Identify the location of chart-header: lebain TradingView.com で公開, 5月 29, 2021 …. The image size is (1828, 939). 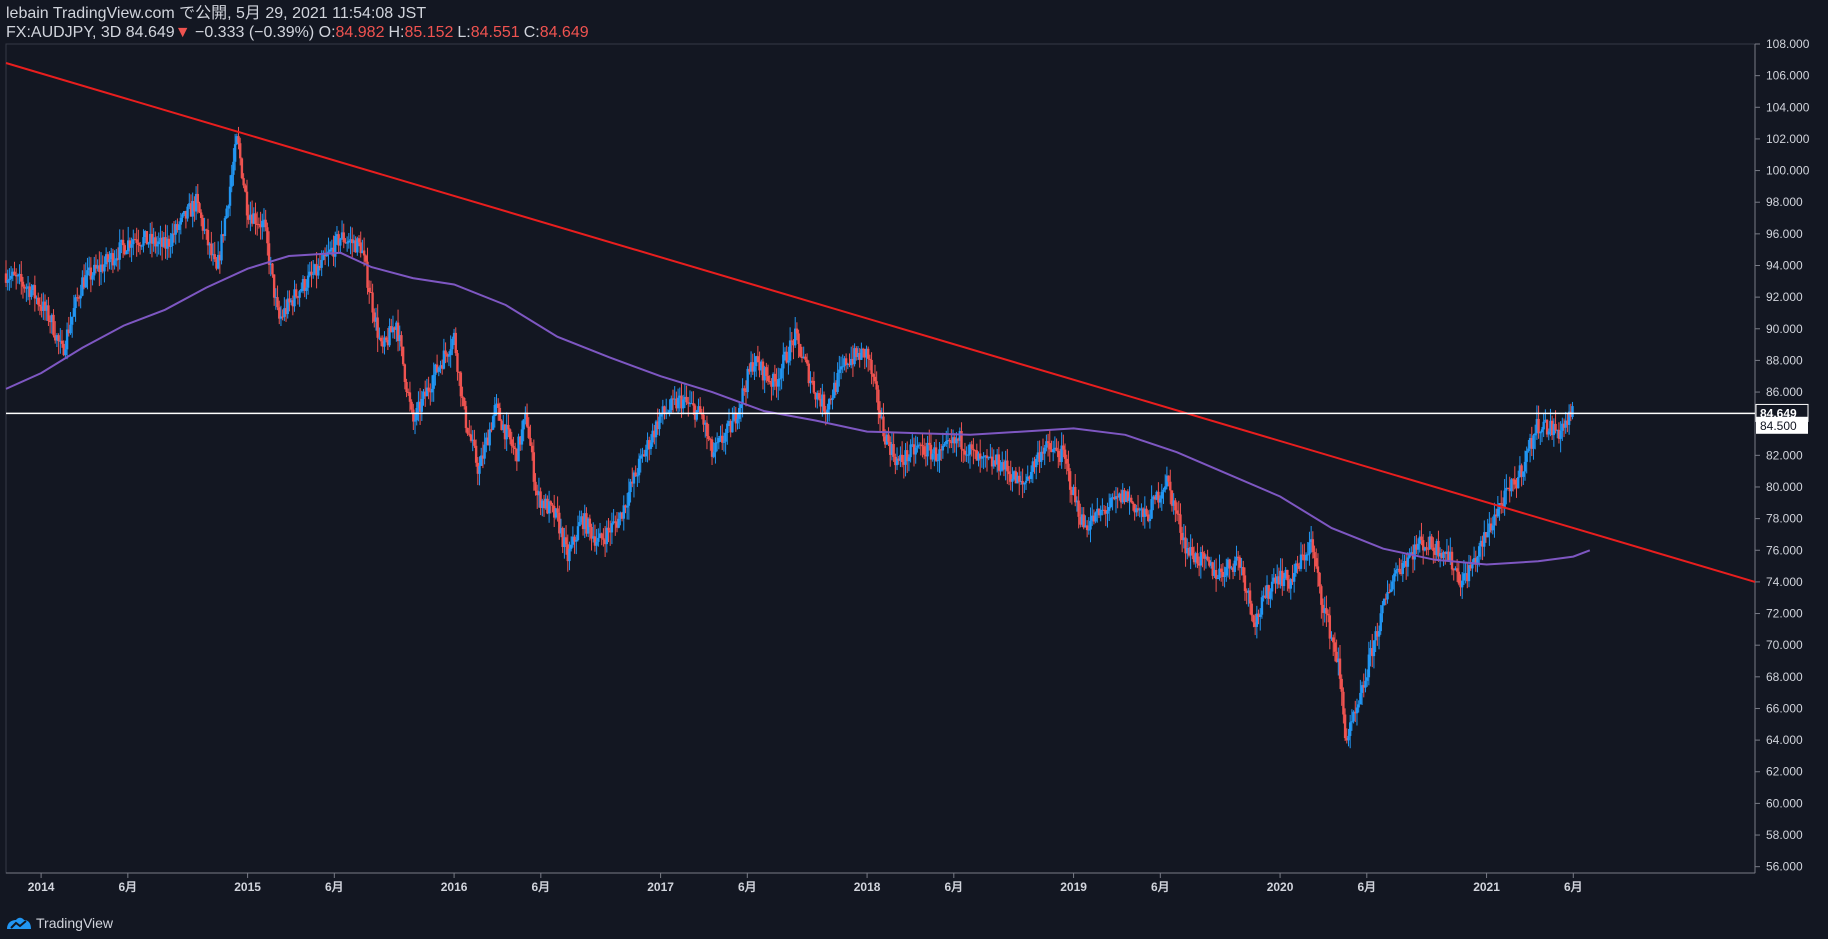
(297, 23).